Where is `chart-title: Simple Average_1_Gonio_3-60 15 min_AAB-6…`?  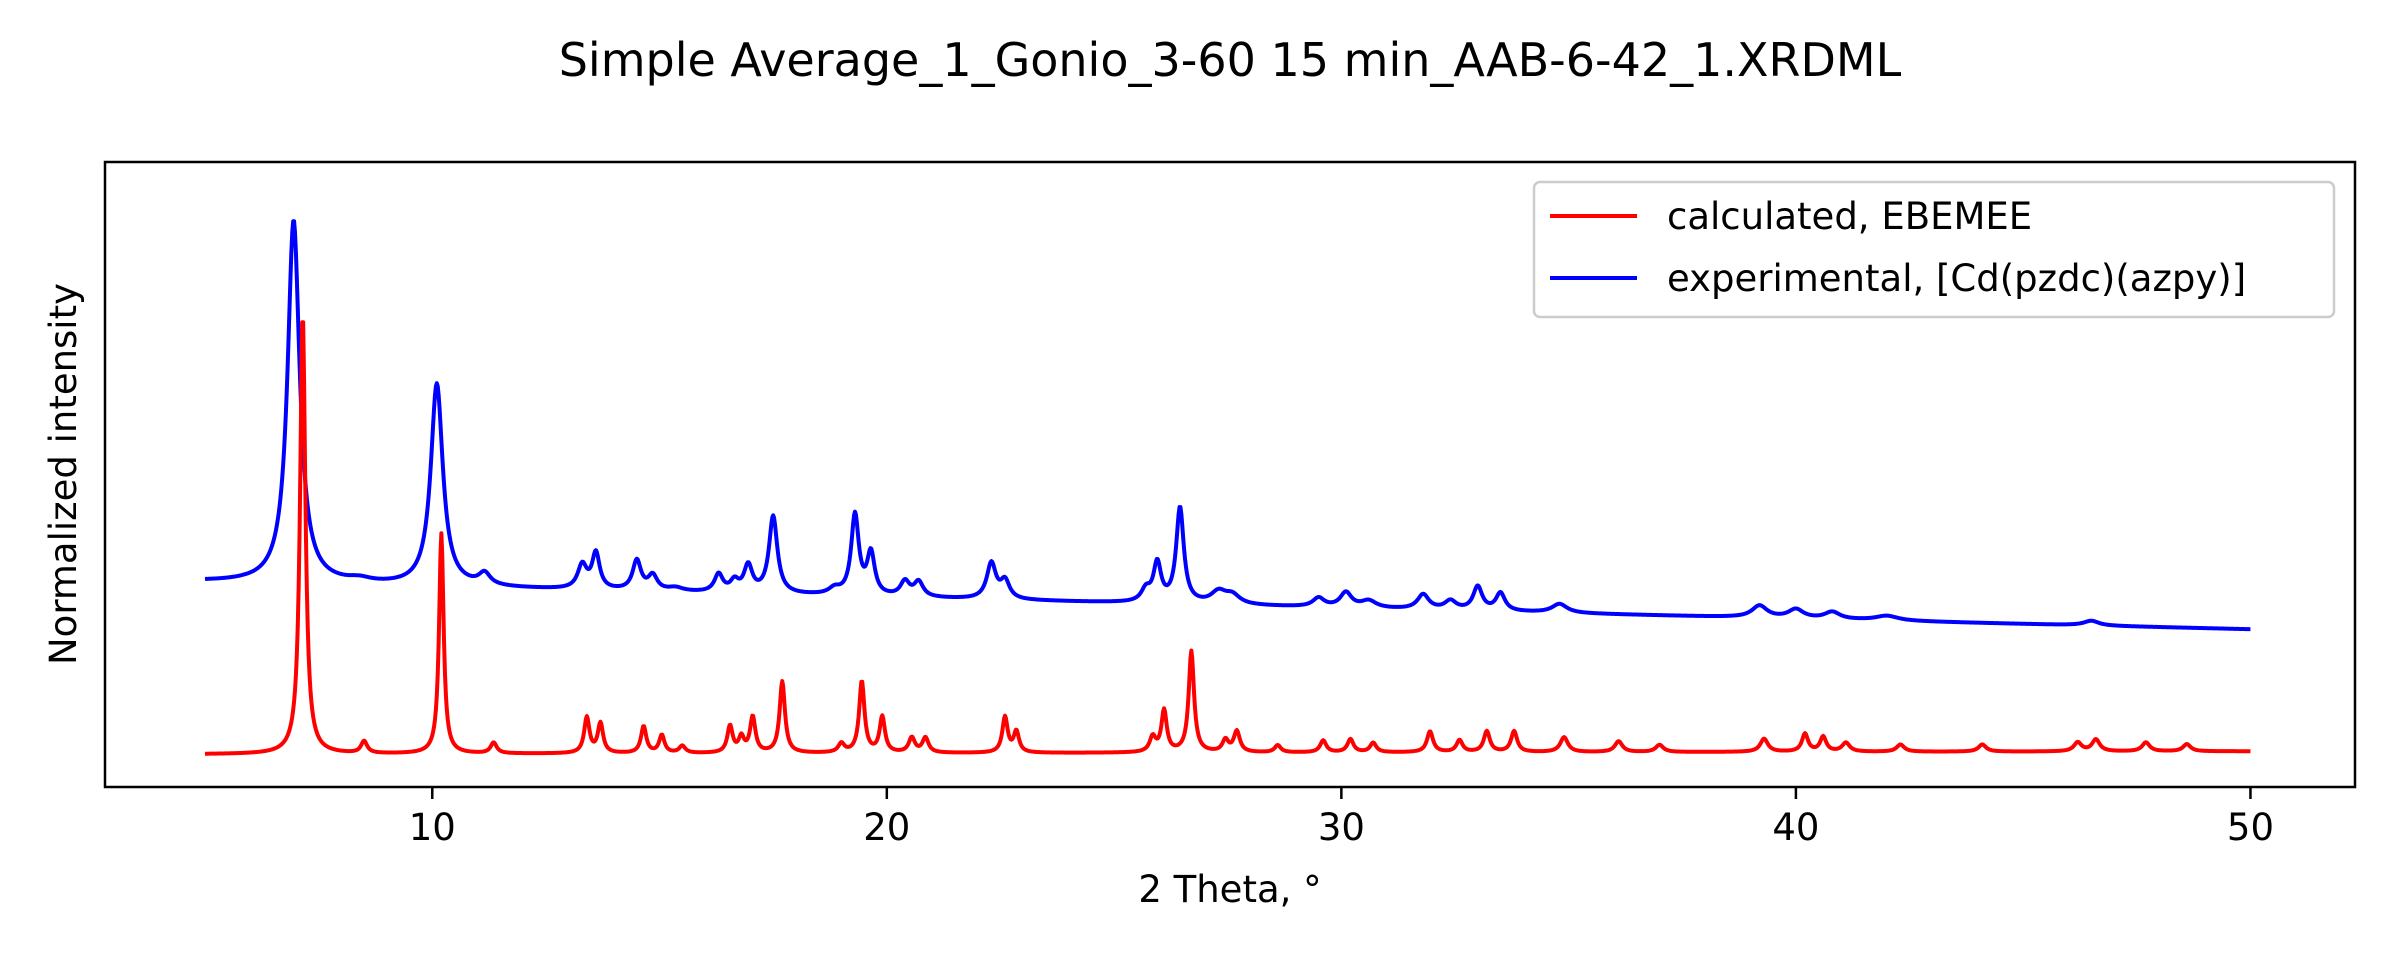 chart-title: Simple Average_1_Gonio_3-60 15 min_AAB-6… is located at coordinates (1230, 60).